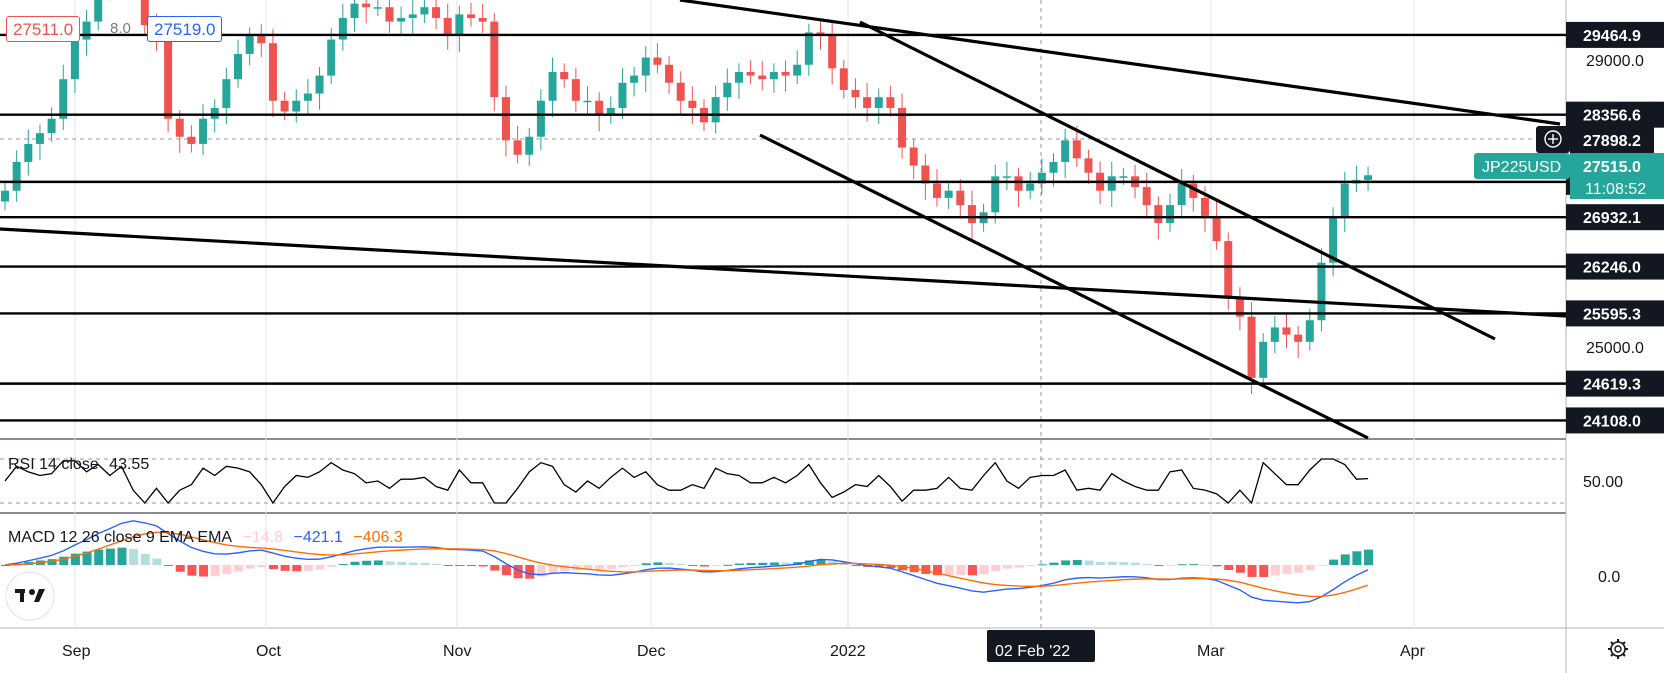  Describe the element at coordinates (1615, 383) in the screenshot. I see `level-price-badge` at that location.